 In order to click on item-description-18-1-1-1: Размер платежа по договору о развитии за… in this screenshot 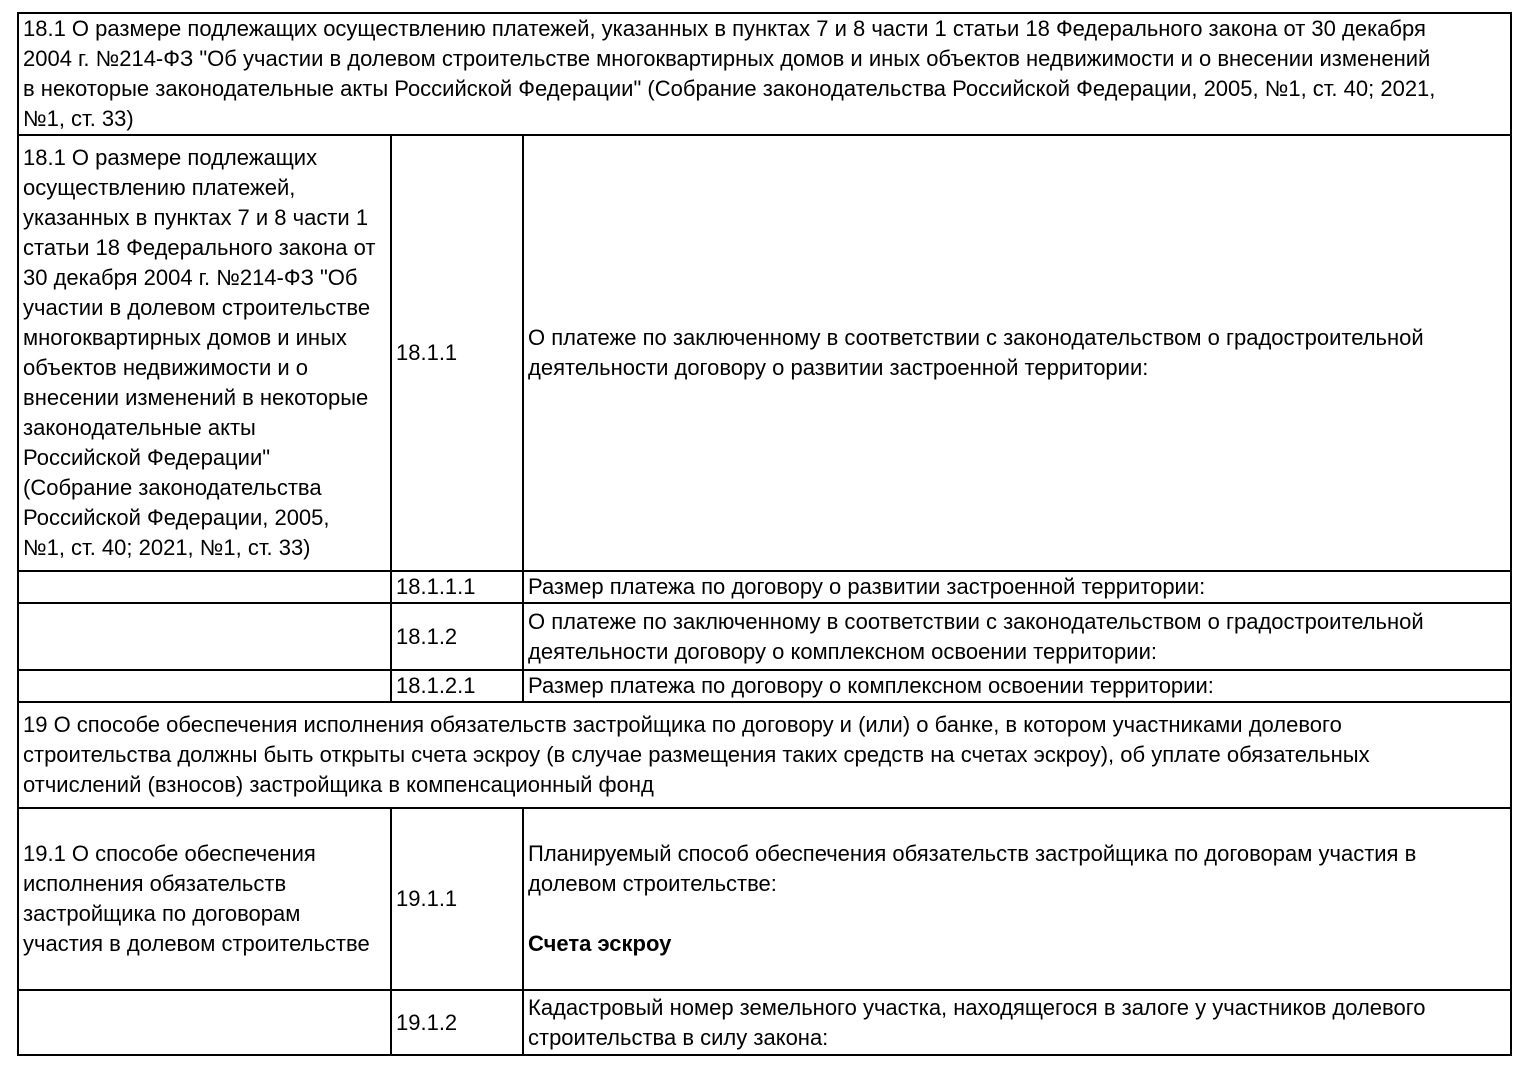, I will do `click(1017, 587)`.